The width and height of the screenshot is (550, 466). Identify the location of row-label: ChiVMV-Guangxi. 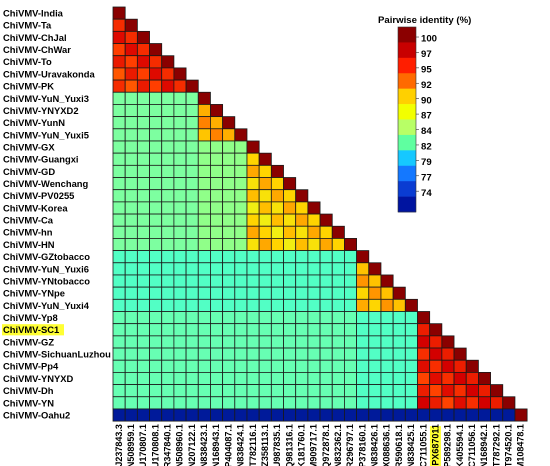
(41, 159).